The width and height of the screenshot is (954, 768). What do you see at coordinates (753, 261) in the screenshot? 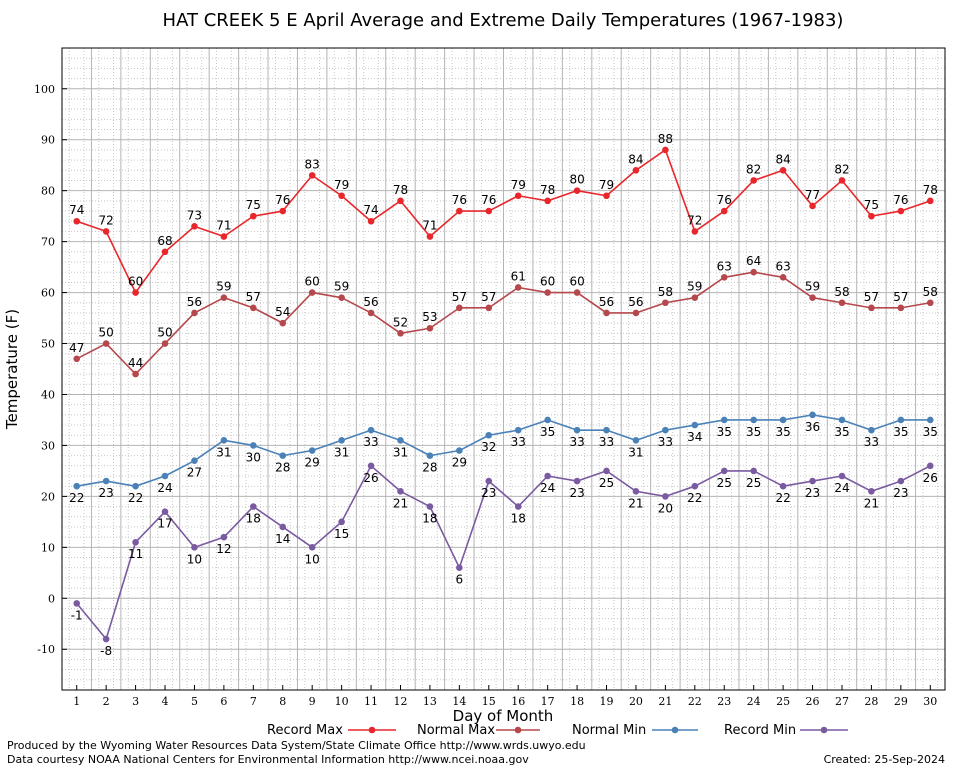
I see `data-label-normal-max: 64` at bounding box center [753, 261].